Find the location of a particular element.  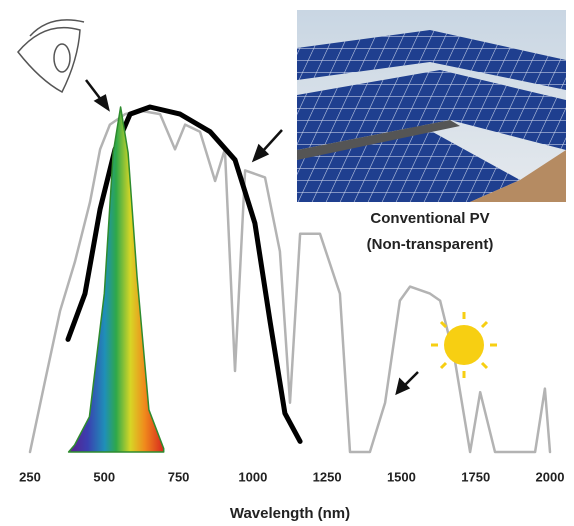

x-tick-label: 2000 is located at coordinates (550, 476).